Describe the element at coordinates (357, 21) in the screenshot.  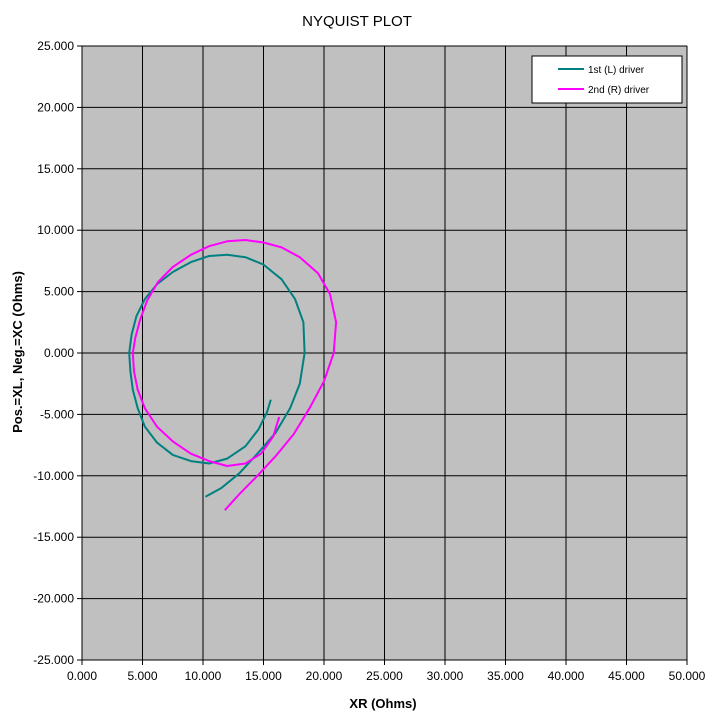
I see `chart-title: NYQUIST PLOT` at that location.